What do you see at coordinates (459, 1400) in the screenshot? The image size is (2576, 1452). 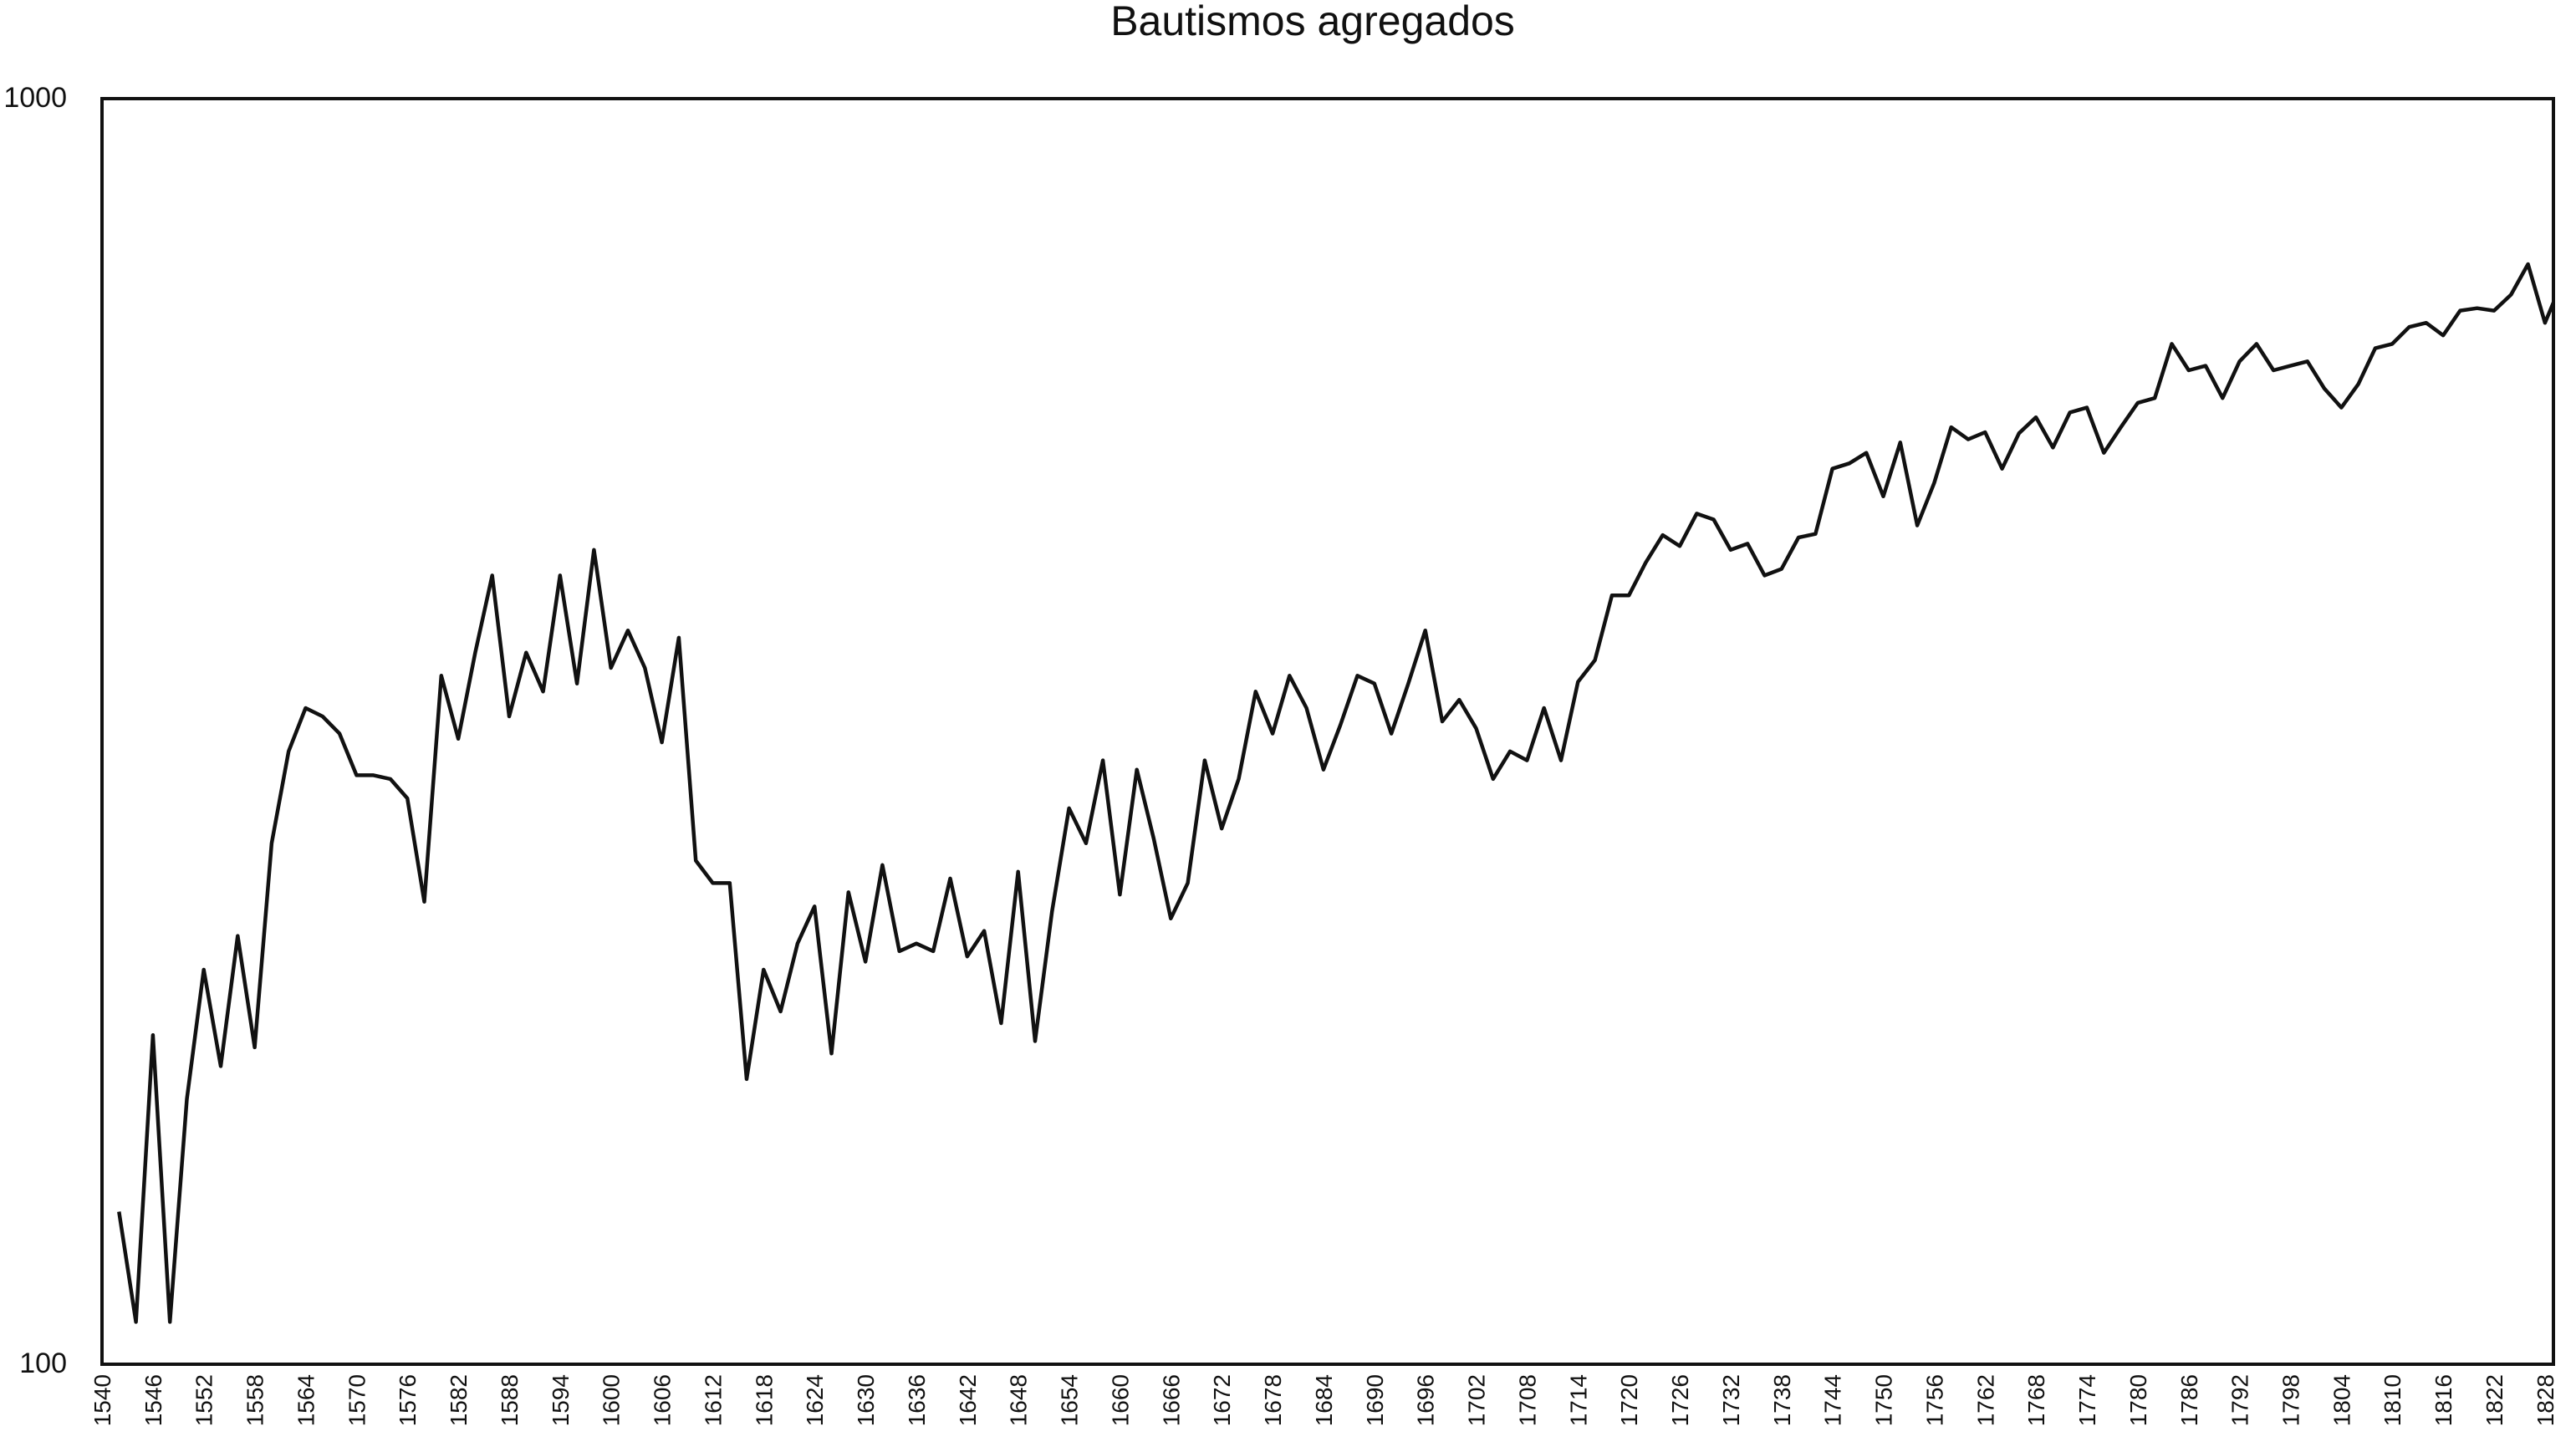 I see `x-tick-label: 1582` at bounding box center [459, 1400].